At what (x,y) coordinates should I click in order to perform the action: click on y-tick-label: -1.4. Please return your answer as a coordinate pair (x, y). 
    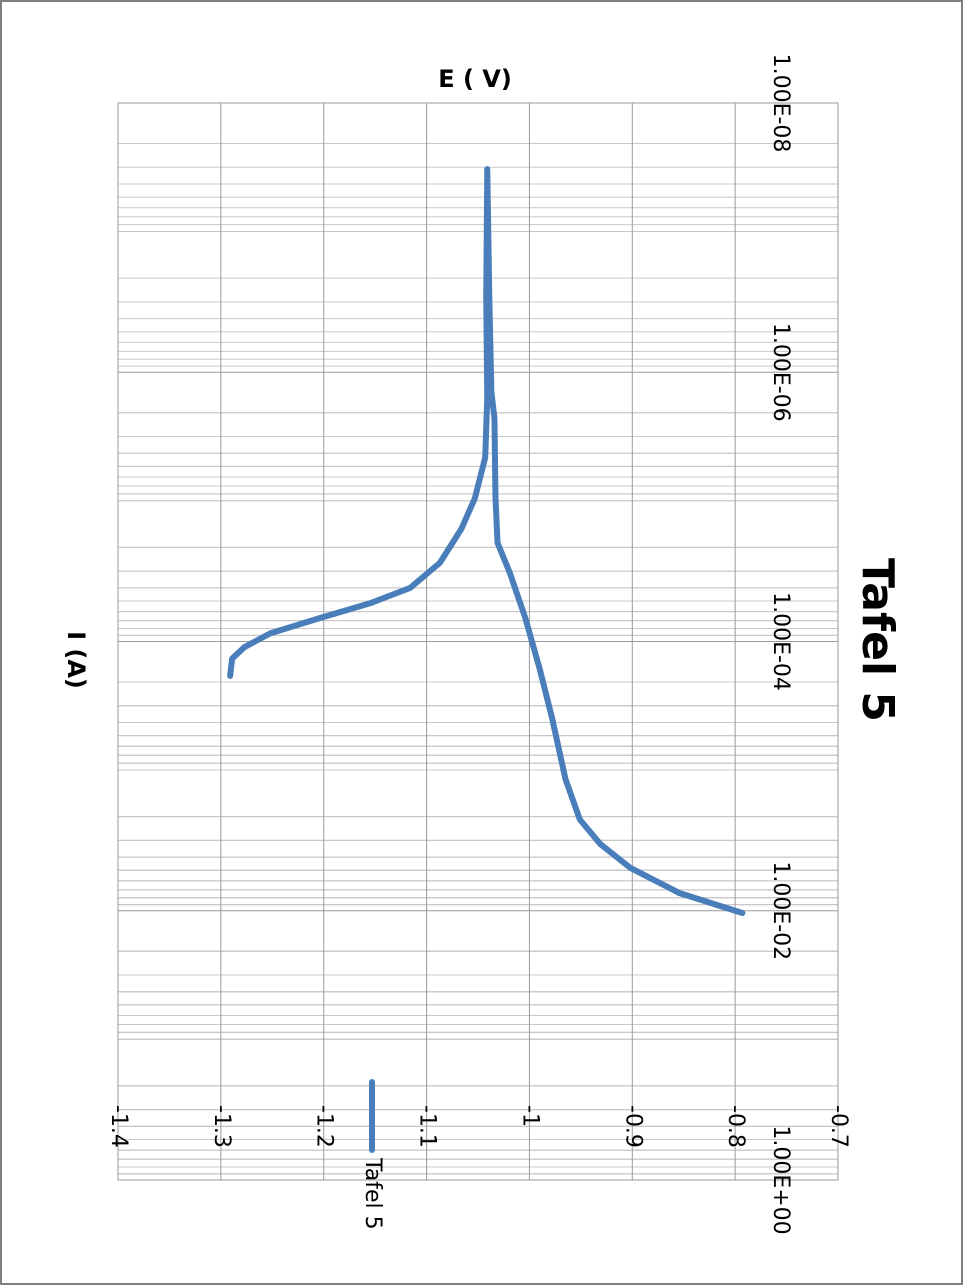
    Looking at the image, I should click on (118, 1126).